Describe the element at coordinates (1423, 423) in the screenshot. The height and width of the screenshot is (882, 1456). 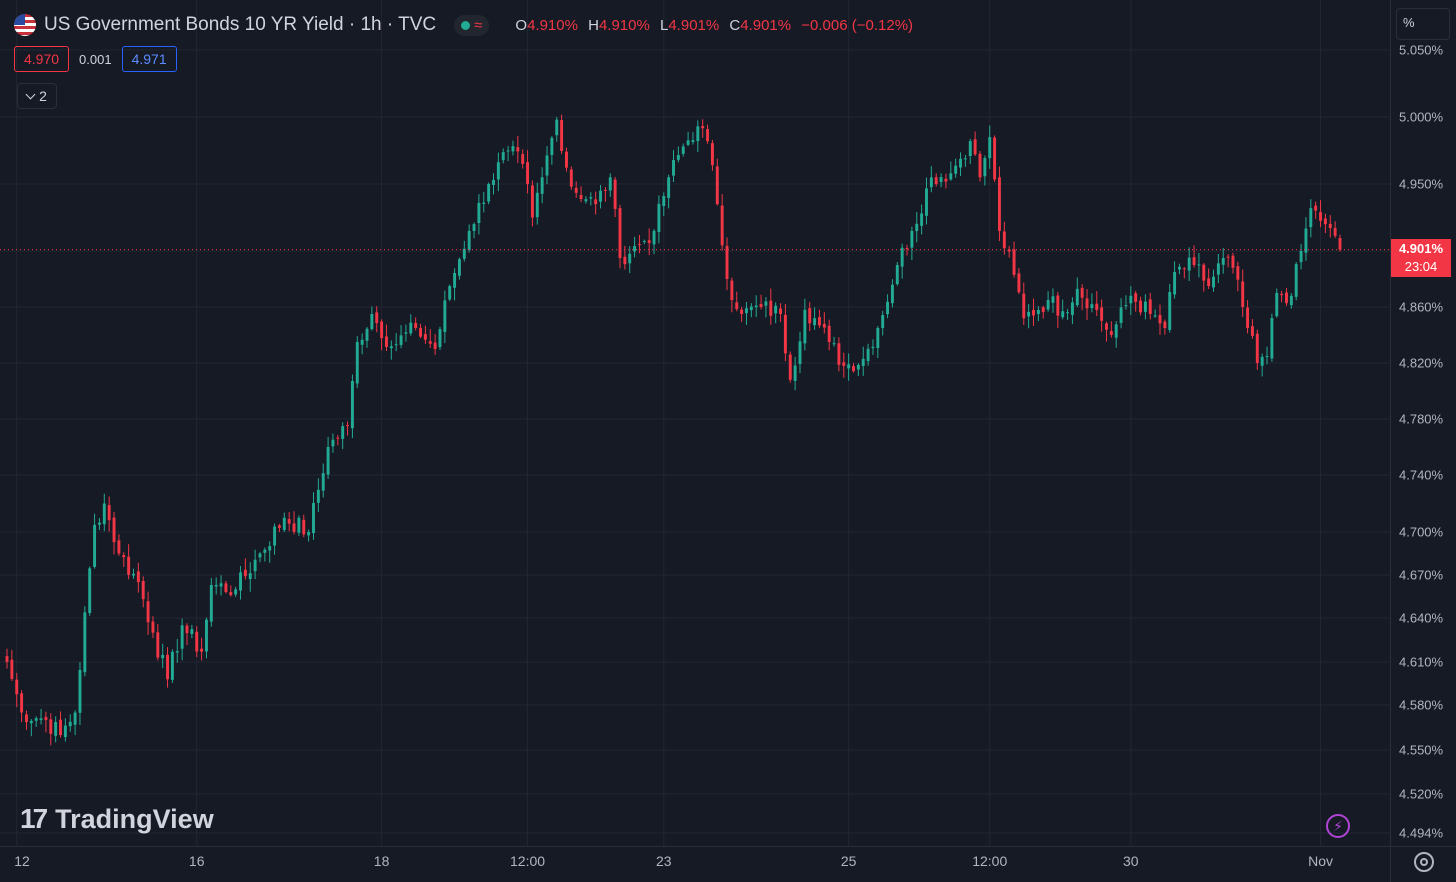
I see `price-scale` at that location.